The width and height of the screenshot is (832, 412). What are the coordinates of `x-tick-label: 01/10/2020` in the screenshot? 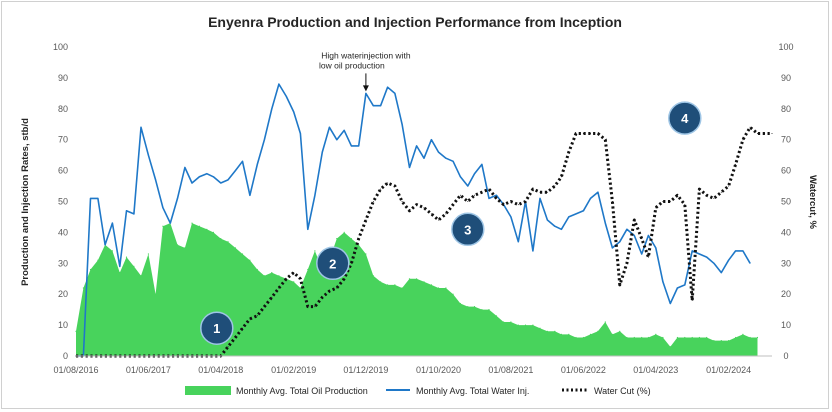 It's located at (438, 370).